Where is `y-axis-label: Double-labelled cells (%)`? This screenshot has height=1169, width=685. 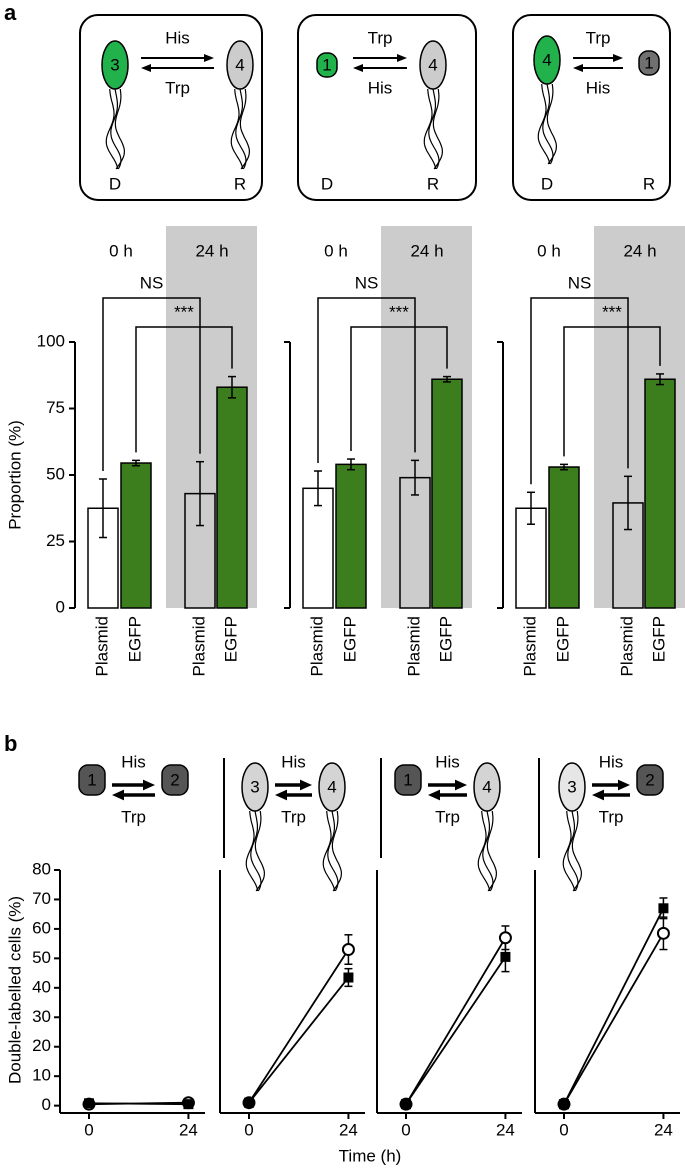 y-axis-label: Double-labelled cells (%) is located at coordinates (14, 990).